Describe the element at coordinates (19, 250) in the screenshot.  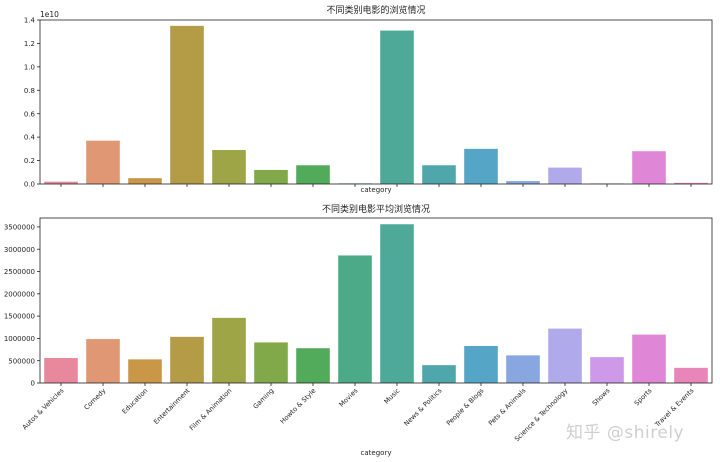
I see `y-tick-label: 3000000` at that location.